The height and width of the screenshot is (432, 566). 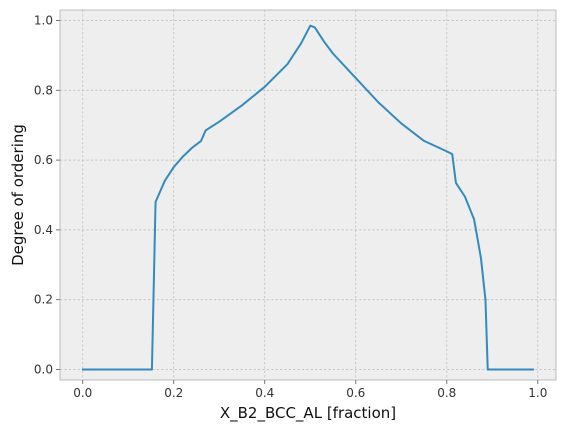 What do you see at coordinates (82, 393) in the screenshot?
I see `x-tick-label: 0.0` at bounding box center [82, 393].